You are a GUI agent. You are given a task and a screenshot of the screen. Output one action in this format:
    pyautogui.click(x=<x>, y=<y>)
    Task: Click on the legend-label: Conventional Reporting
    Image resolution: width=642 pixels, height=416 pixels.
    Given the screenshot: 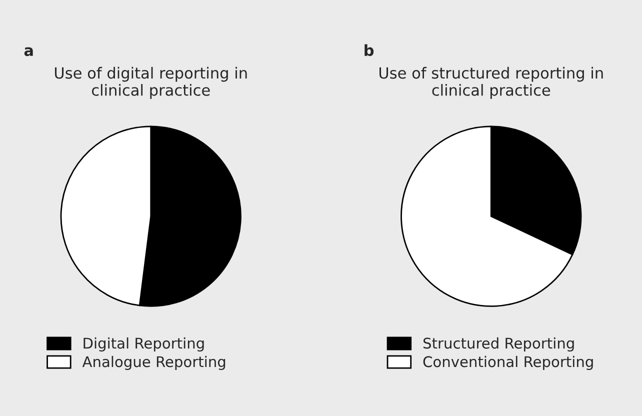 What is the action you would take?
    pyautogui.click(x=508, y=363)
    